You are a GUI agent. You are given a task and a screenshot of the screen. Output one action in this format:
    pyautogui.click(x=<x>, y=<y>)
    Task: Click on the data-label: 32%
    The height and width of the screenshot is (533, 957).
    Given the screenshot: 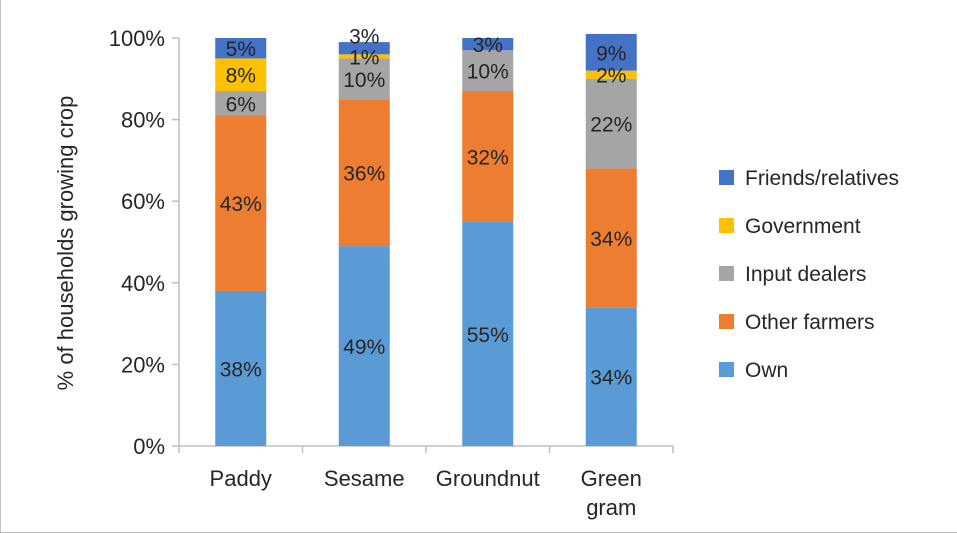 What is the action you would take?
    pyautogui.click(x=488, y=157)
    